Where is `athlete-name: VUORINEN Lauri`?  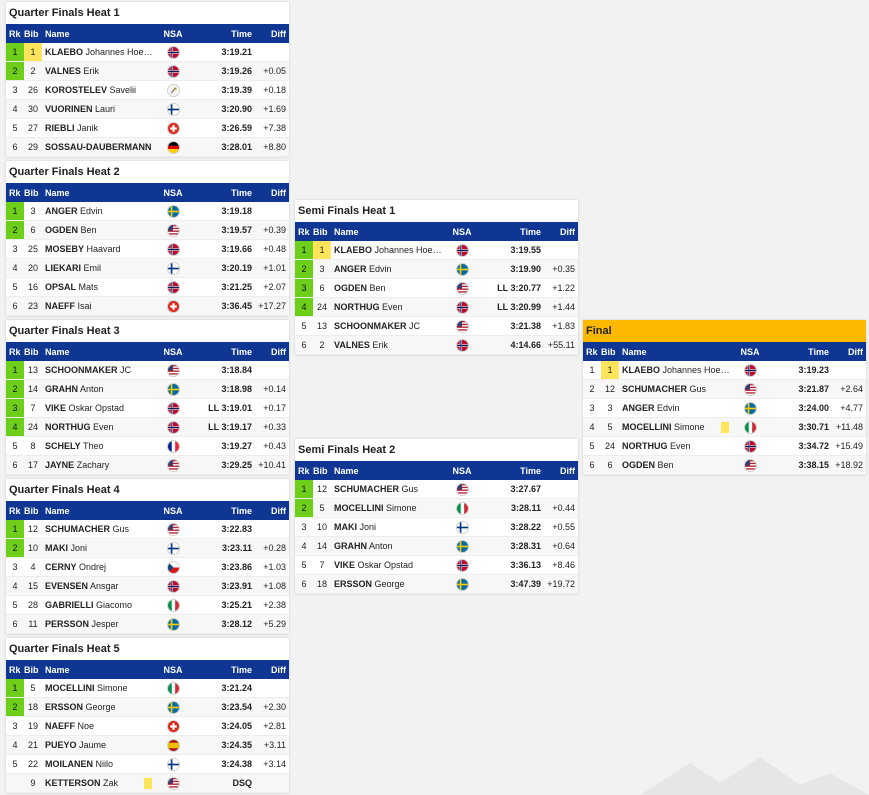
athlete-name: VUORINEN Lauri is located at coordinates (99, 109).